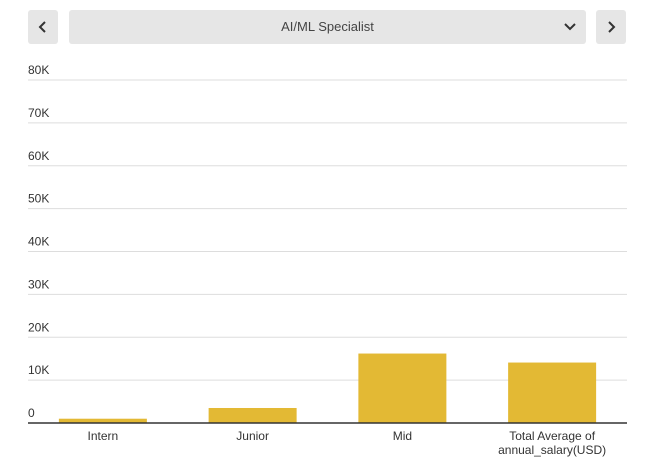  I want to click on x-tick-label: Mid, so click(402, 436).